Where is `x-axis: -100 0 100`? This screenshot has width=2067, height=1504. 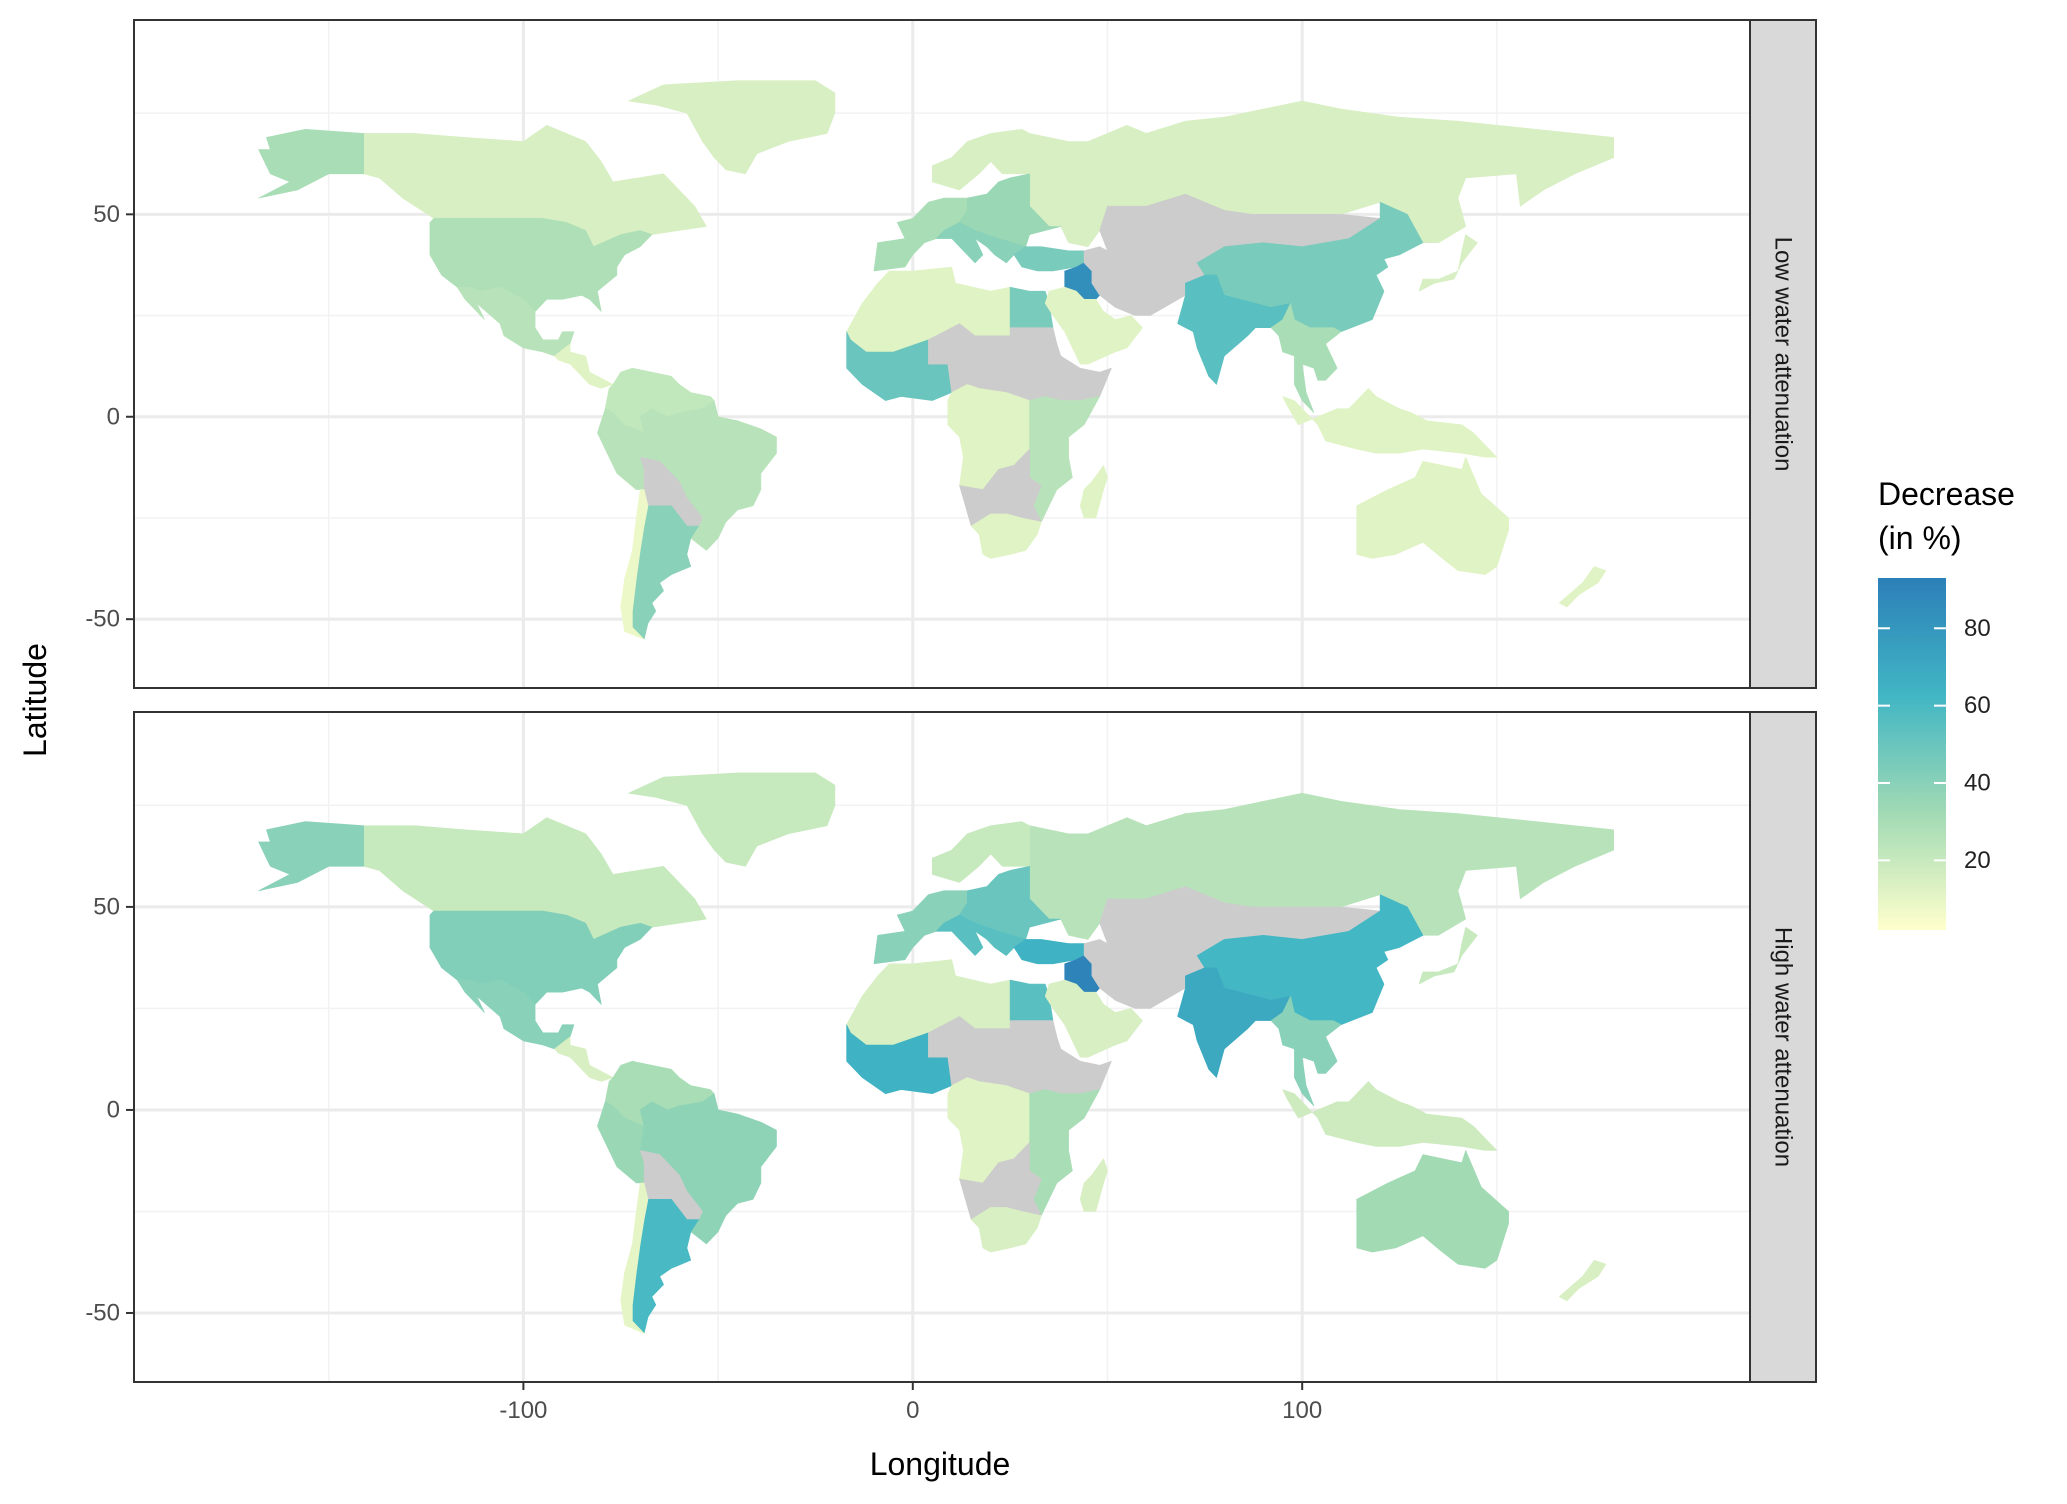 x-axis: -100 0 100 is located at coordinates (910, 1403).